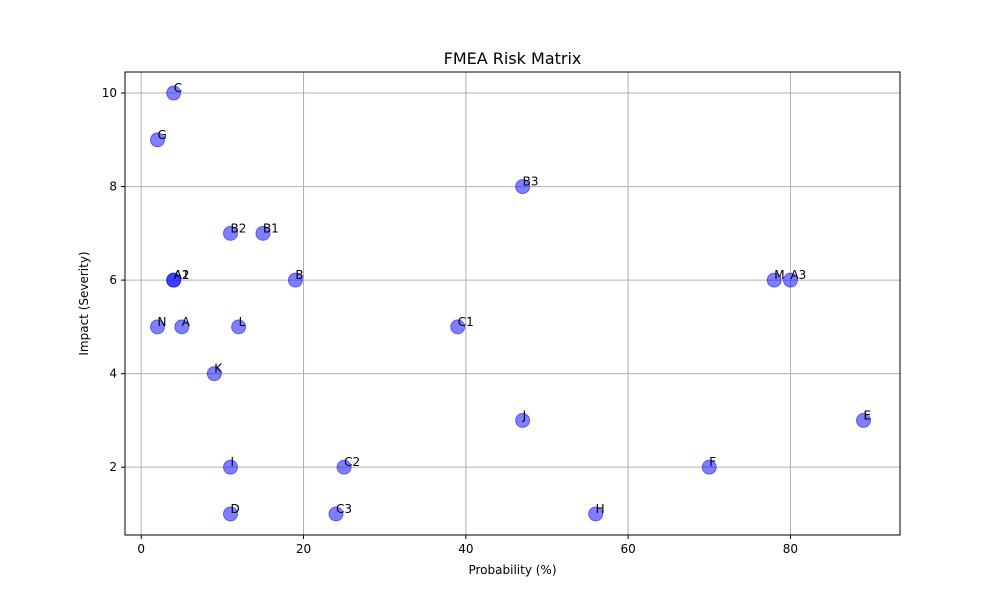 The width and height of the screenshot is (1000, 600). Describe the element at coordinates (271, 228) in the screenshot. I see `point-label-b1: B1` at that location.